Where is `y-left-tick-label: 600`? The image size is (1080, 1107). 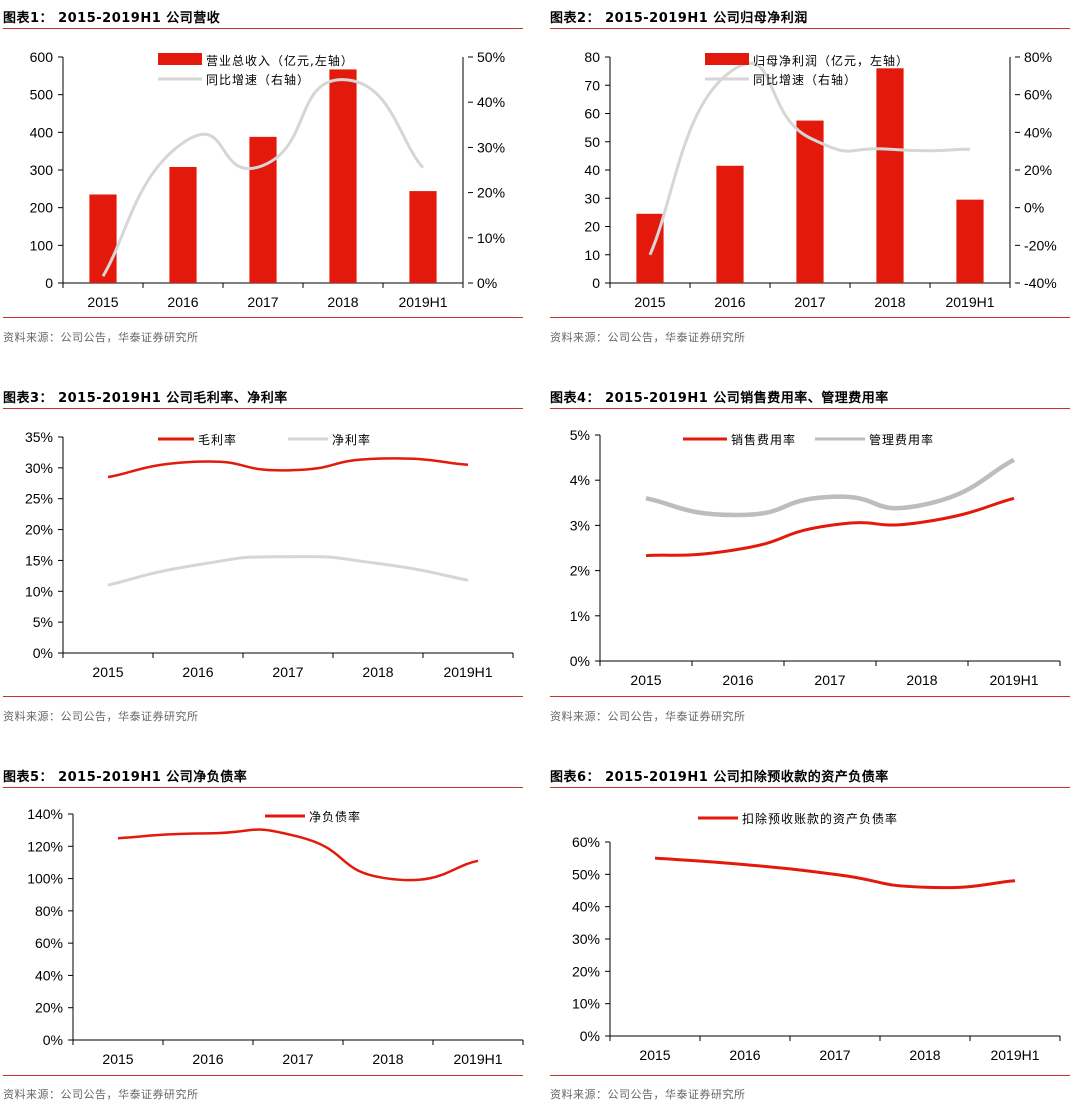
y-left-tick-label: 600 is located at coordinates (42, 57).